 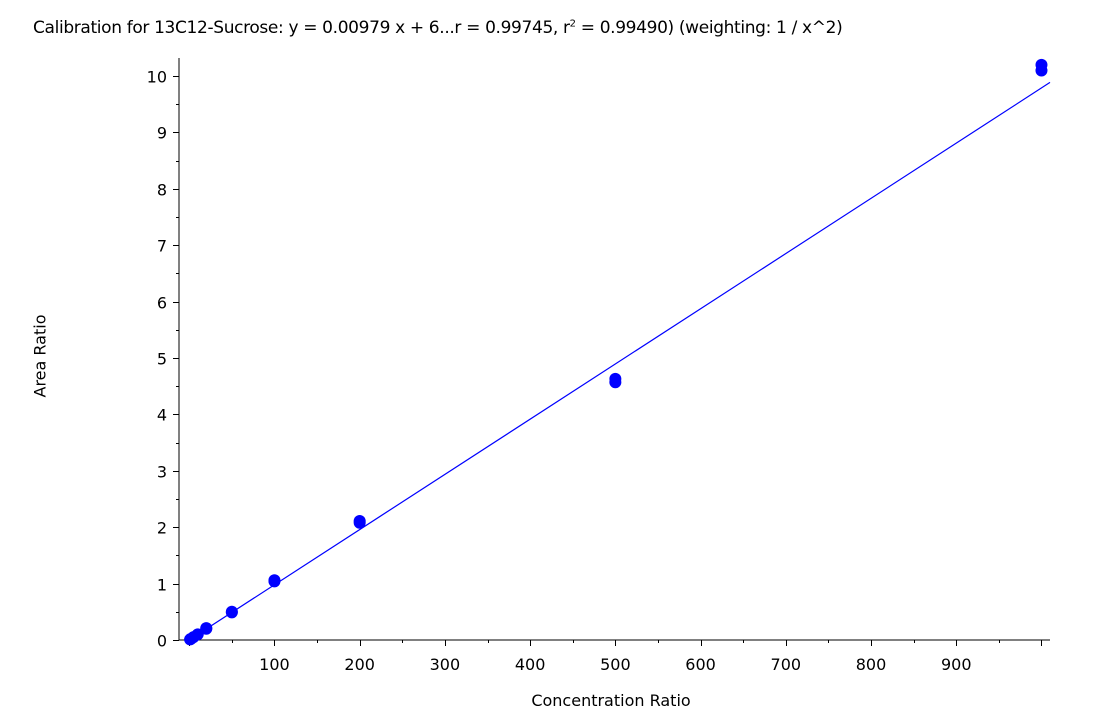 What do you see at coordinates (162, 528) in the screenshot?
I see `y-tick-label: 2` at bounding box center [162, 528].